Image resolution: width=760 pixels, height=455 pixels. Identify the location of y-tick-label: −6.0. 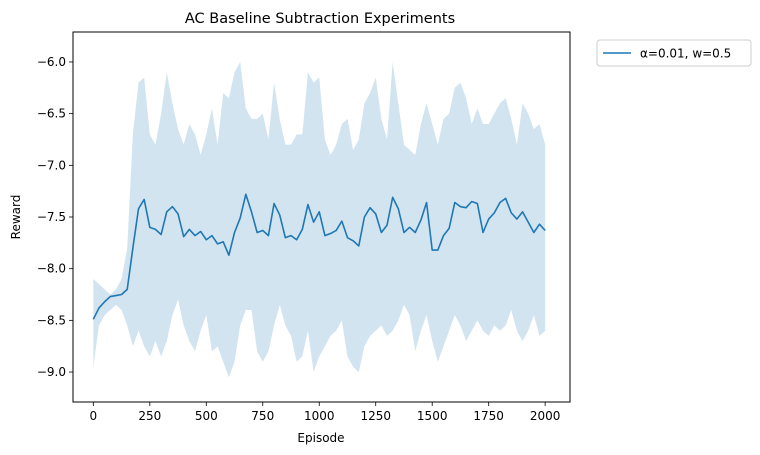
(51, 62).